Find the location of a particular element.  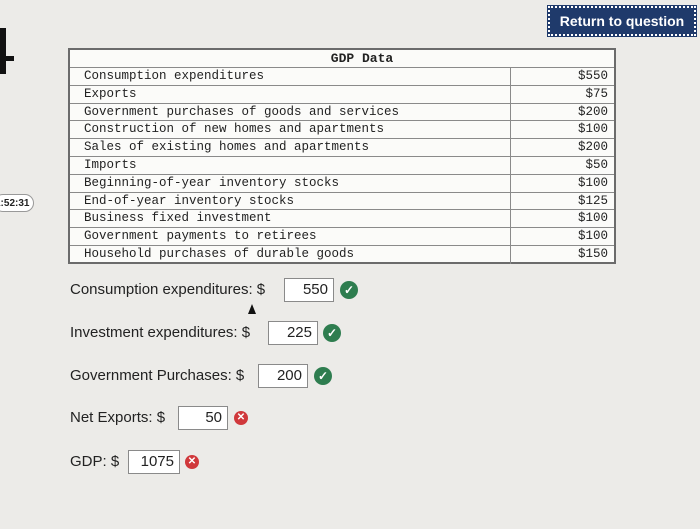

table-row: Government payments to retirees $100 is located at coordinates (342, 237).